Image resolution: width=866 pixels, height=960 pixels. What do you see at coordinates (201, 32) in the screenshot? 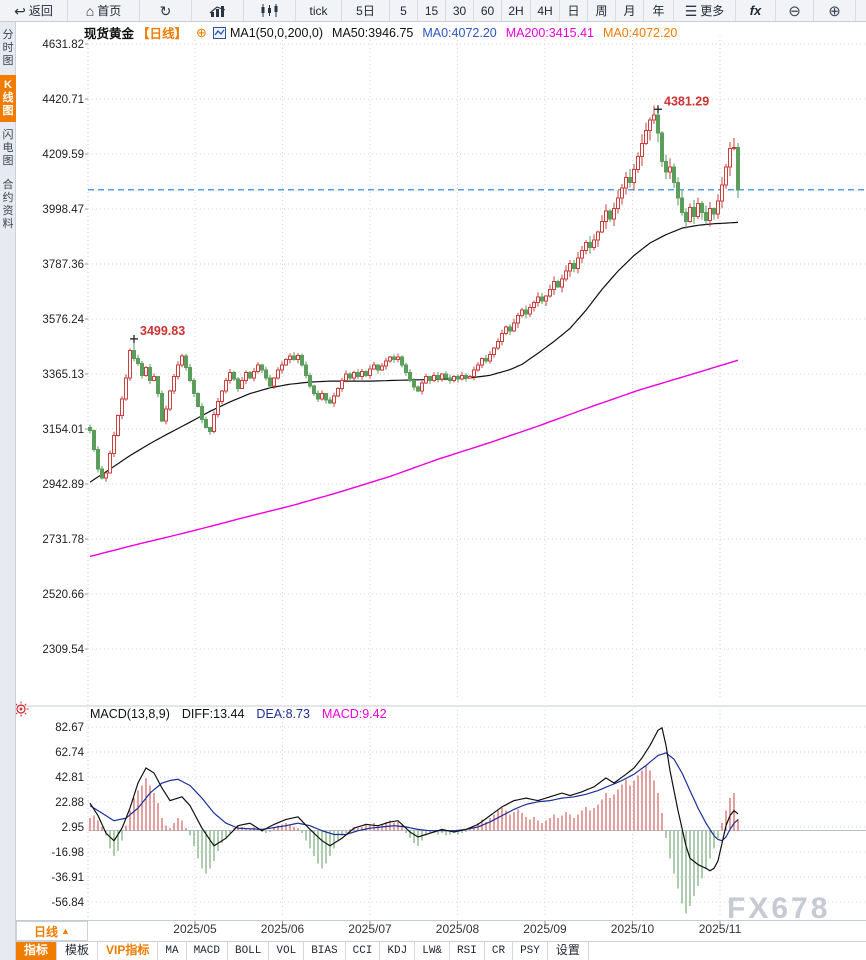
I see `add-favorite-icon: ⊕` at bounding box center [201, 32].